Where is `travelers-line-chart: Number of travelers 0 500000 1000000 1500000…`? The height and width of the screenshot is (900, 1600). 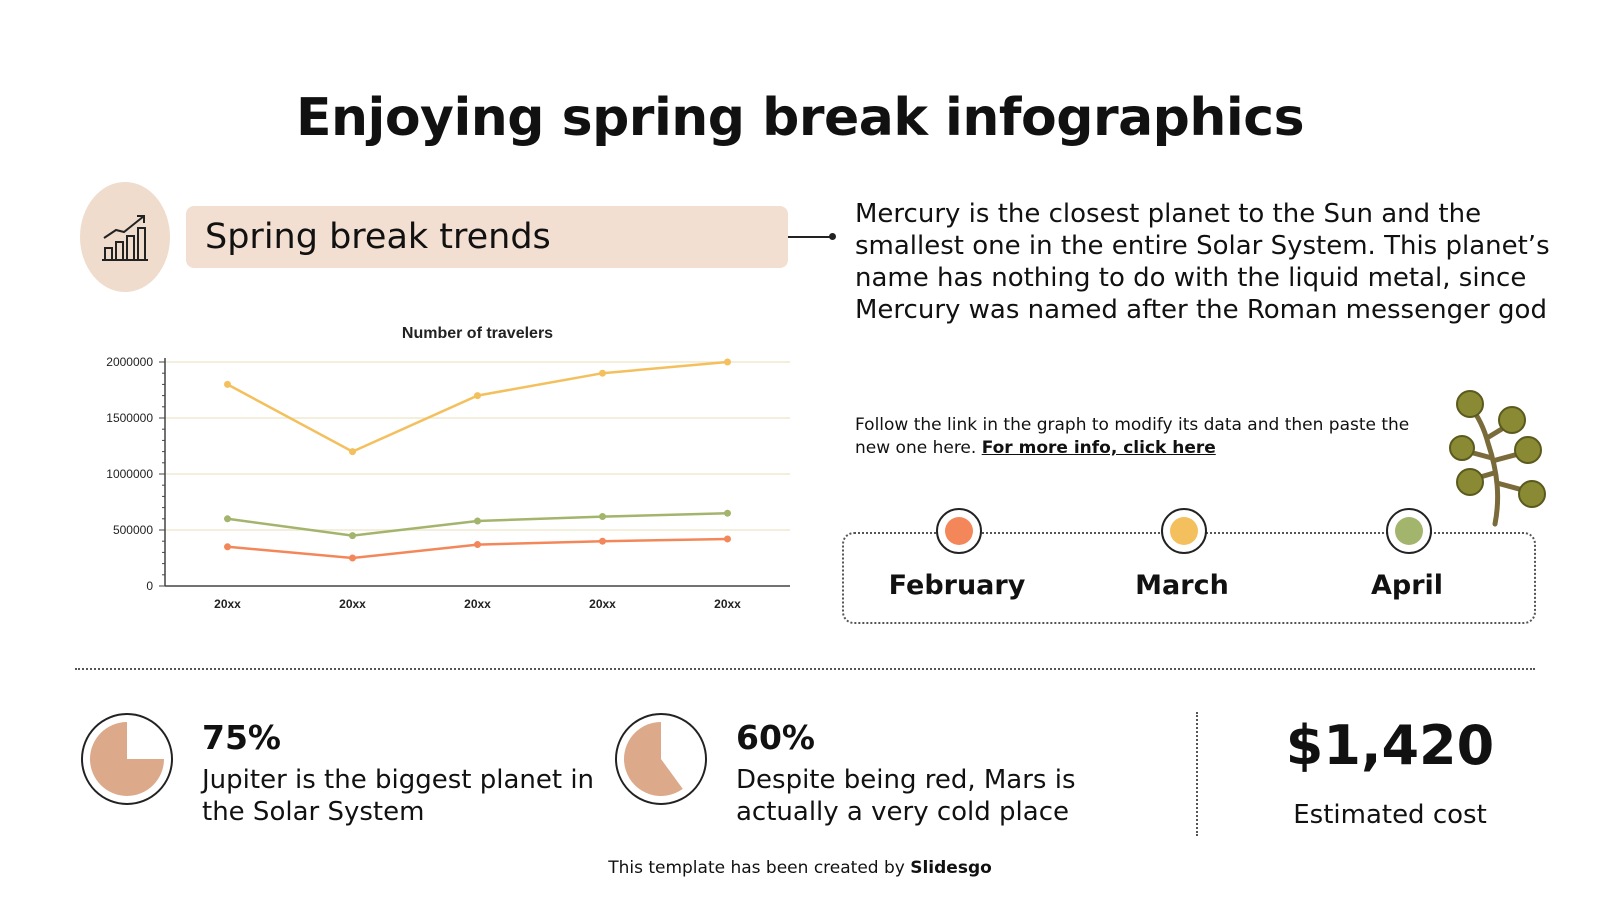 travelers-line-chart: Number of travelers 0 500000 1000000 1500000… is located at coordinates (448, 468).